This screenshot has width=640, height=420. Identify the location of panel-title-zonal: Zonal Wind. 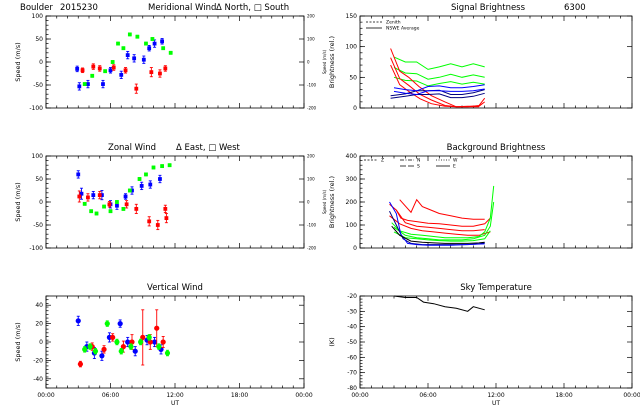
(132, 148).